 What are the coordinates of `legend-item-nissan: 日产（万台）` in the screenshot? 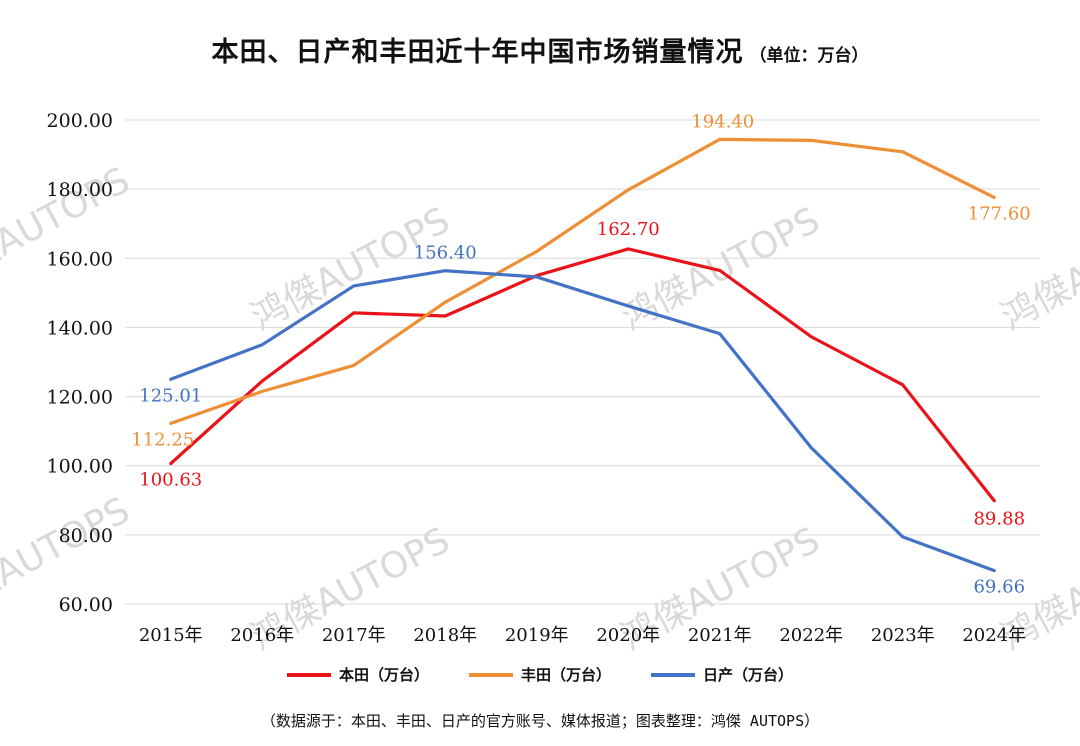 It's located at (722, 674).